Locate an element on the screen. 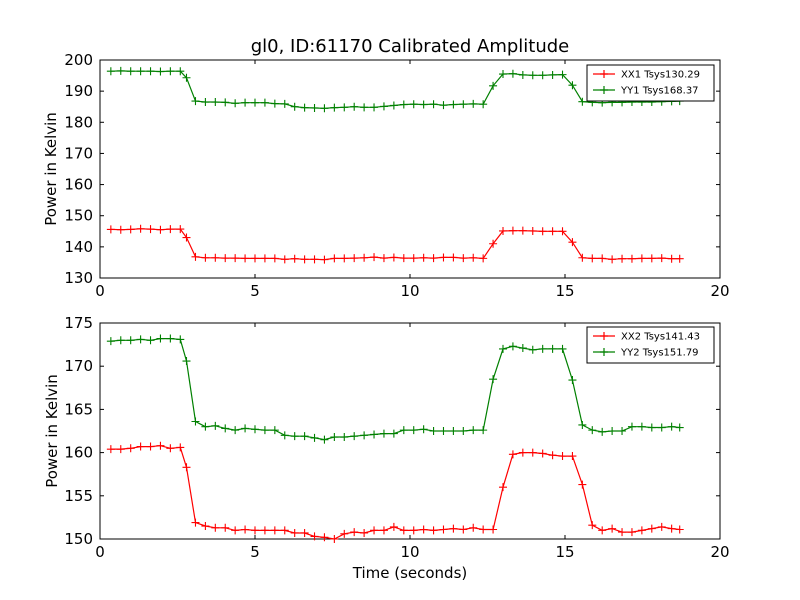  y-tick-label: 190 is located at coordinates (78, 91).